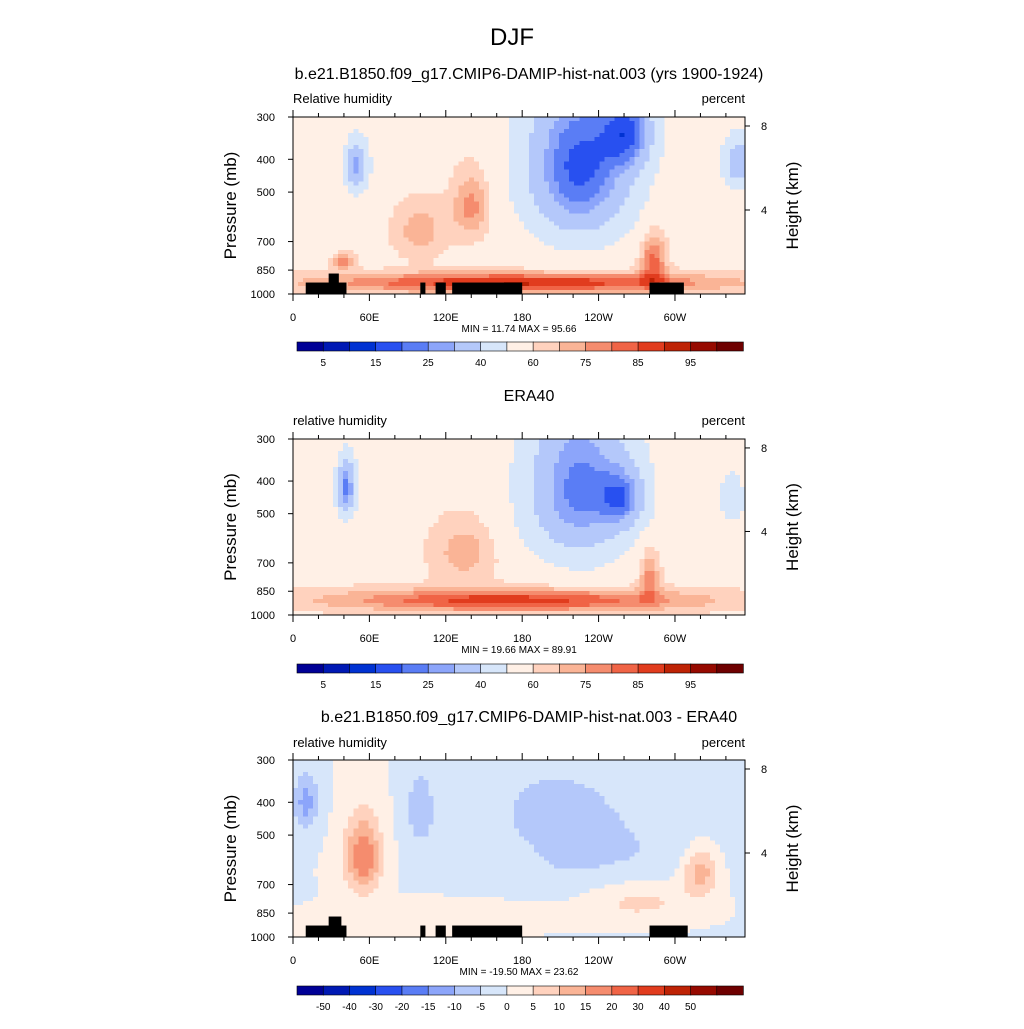 This screenshot has height=1029, width=1024. I want to click on x-tick-label: 60W, so click(675, 961).